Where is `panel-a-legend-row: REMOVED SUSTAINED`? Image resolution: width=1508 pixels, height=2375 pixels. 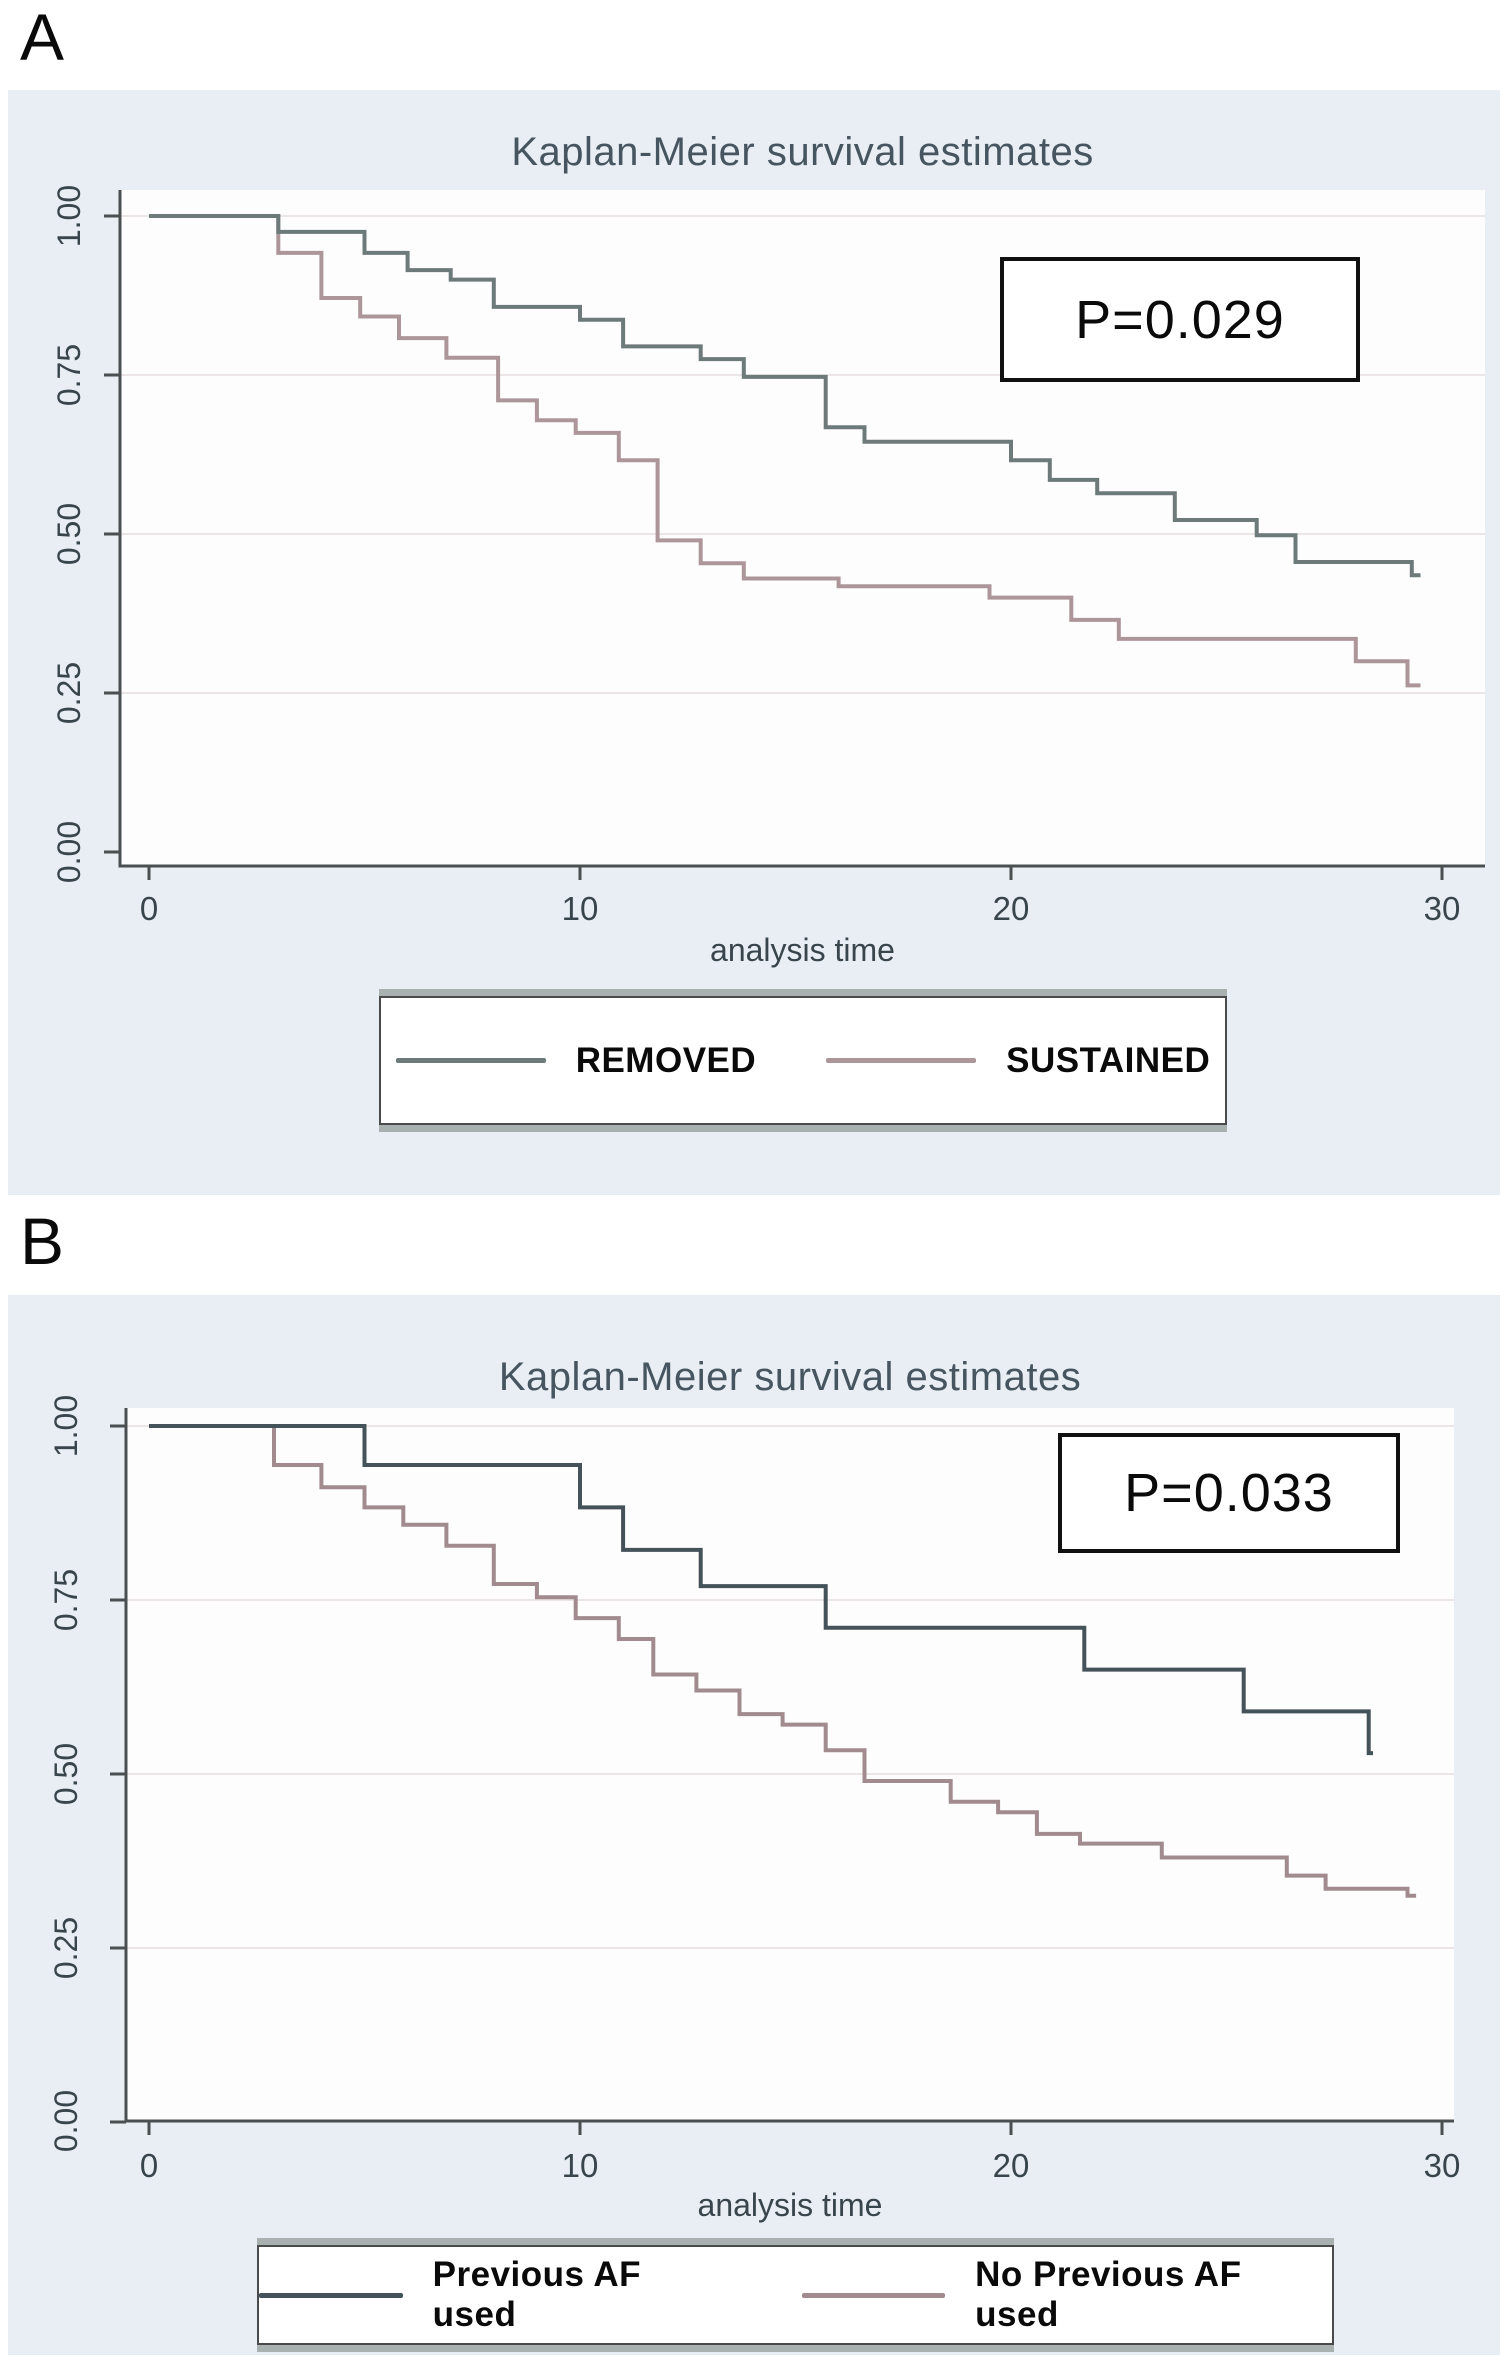 panel-a-legend-row: REMOVED SUSTAINED is located at coordinates (803, 1060).